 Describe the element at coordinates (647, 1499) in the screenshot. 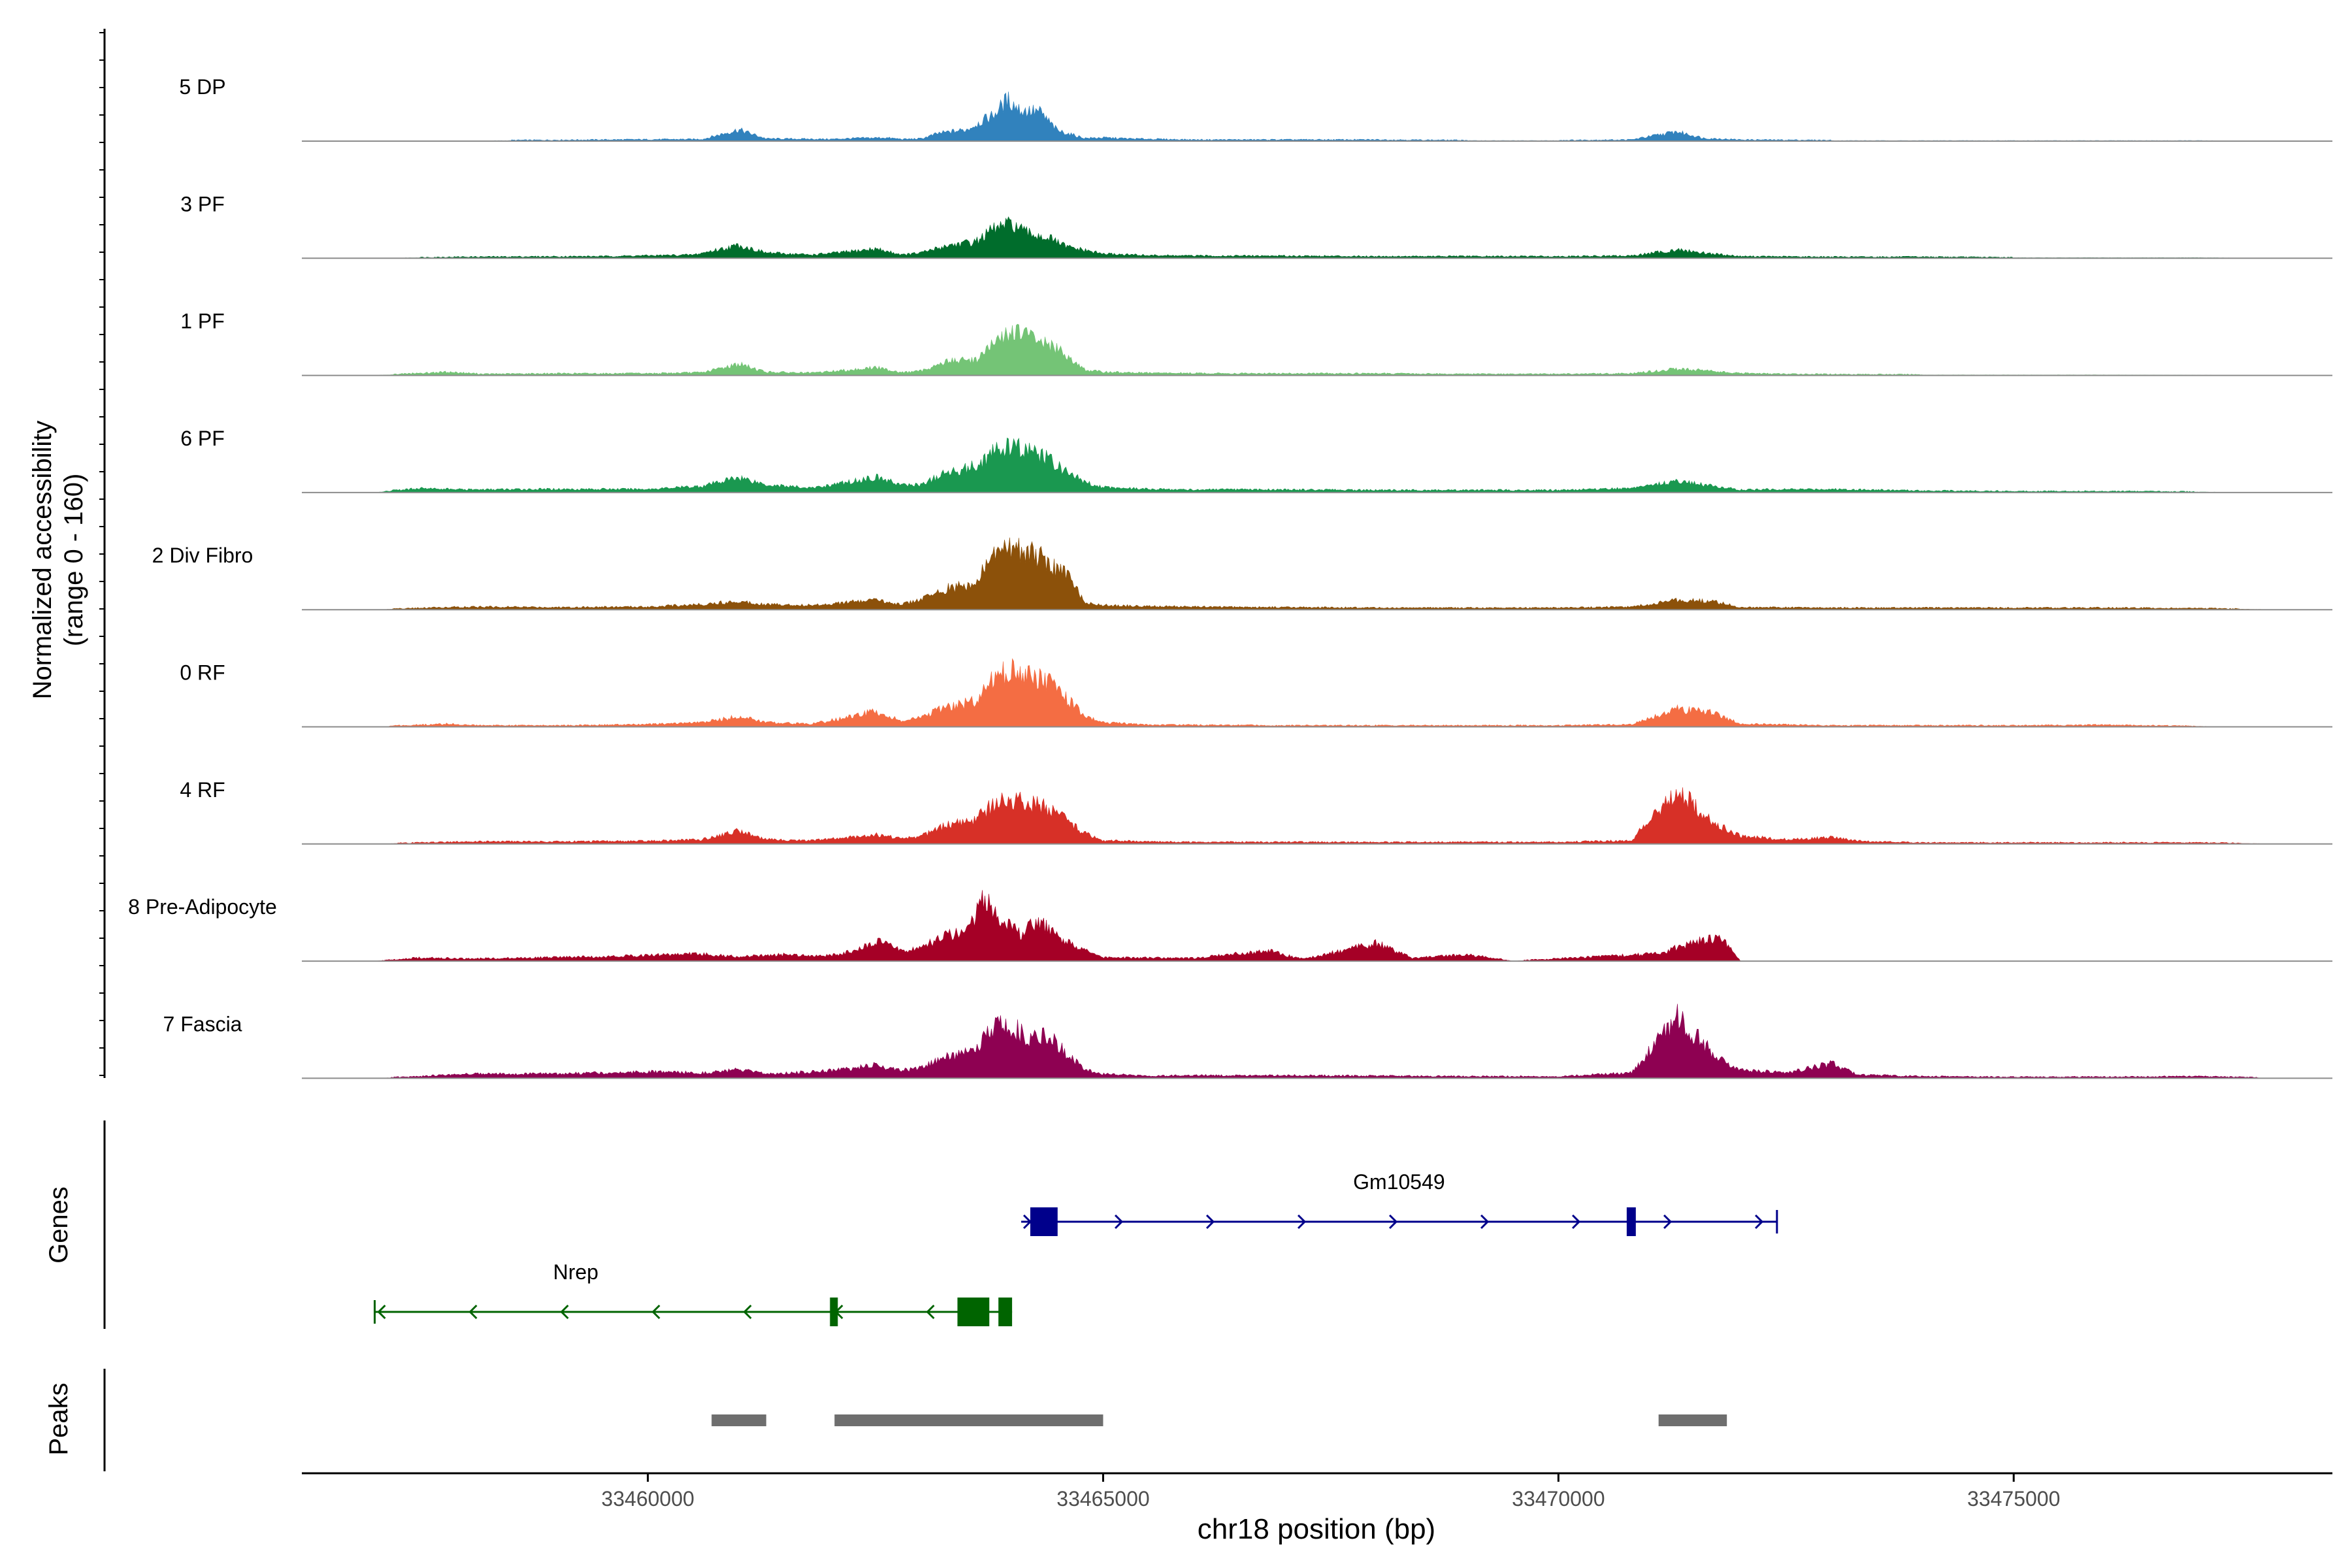

I see `x-tick-label: 33460000` at that location.